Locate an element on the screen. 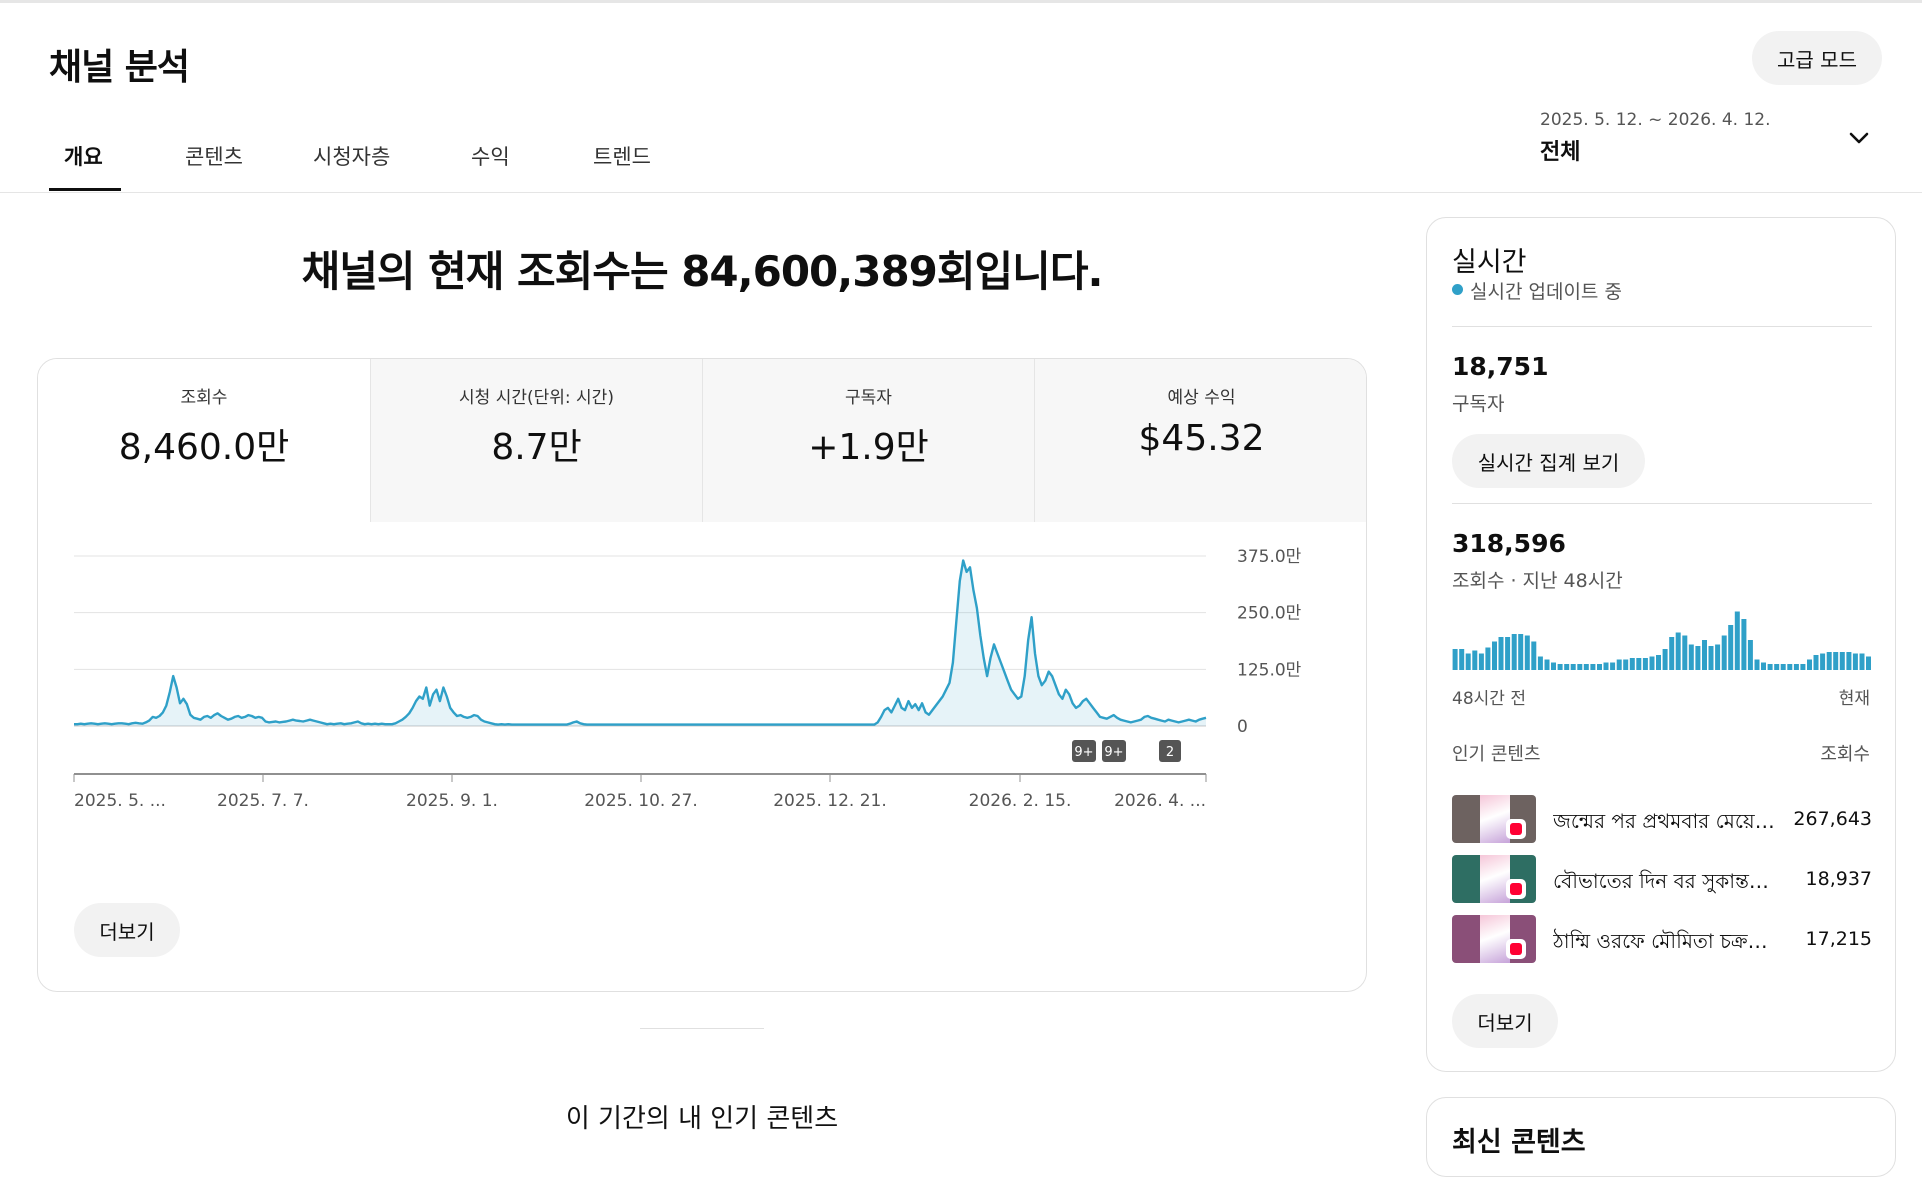 Image resolution: width=1922 pixels, height=1177 pixels. realtime-report-button: 실시간 집계 보기 is located at coordinates (1548, 461).